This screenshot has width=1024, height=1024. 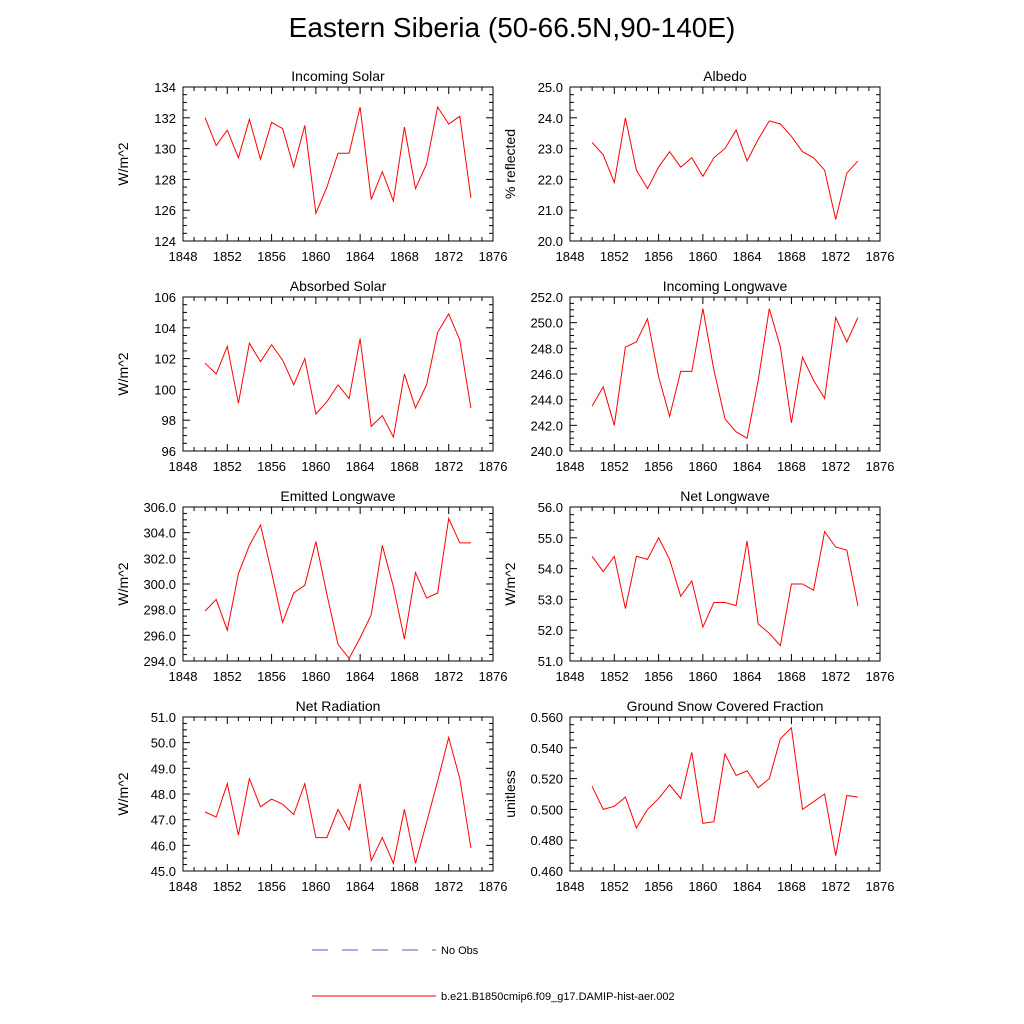 What do you see at coordinates (550, 538) in the screenshot?
I see `y-tick-label: 55.0` at bounding box center [550, 538].